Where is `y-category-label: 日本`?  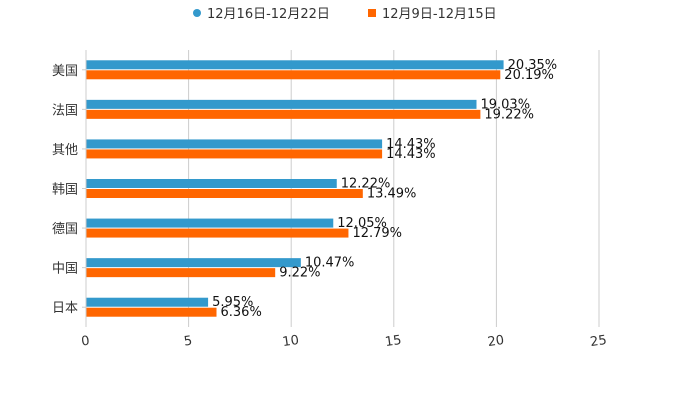
y-category-label: 日本 is located at coordinates (65, 308).